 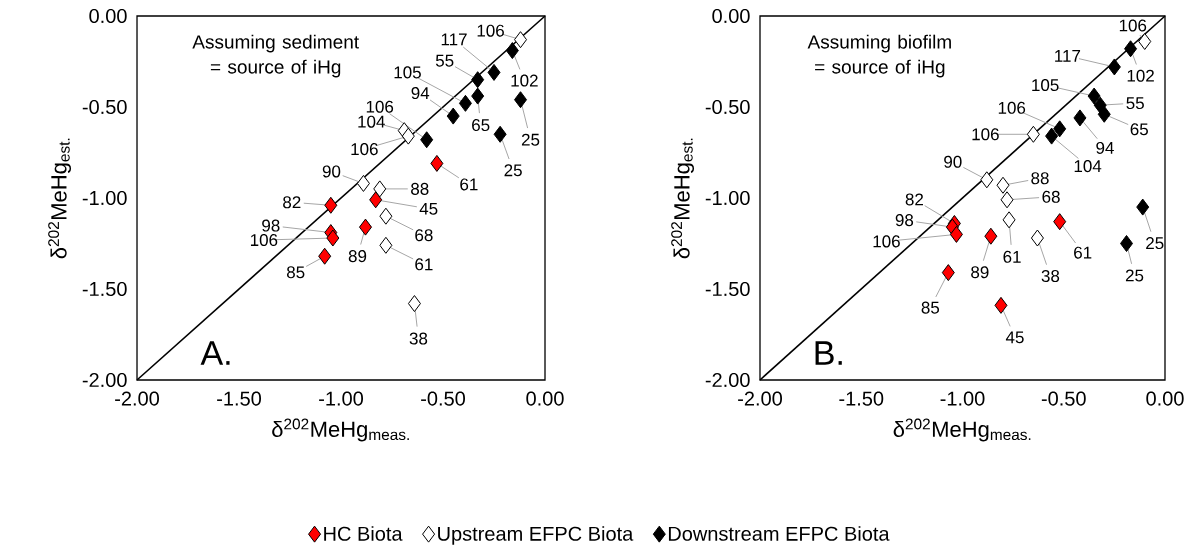 What do you see at coordinates (879, 56) in the screenshot?
I see `annotation: Assuming biofilm = source of iHg` at bounding box center [879, 56].